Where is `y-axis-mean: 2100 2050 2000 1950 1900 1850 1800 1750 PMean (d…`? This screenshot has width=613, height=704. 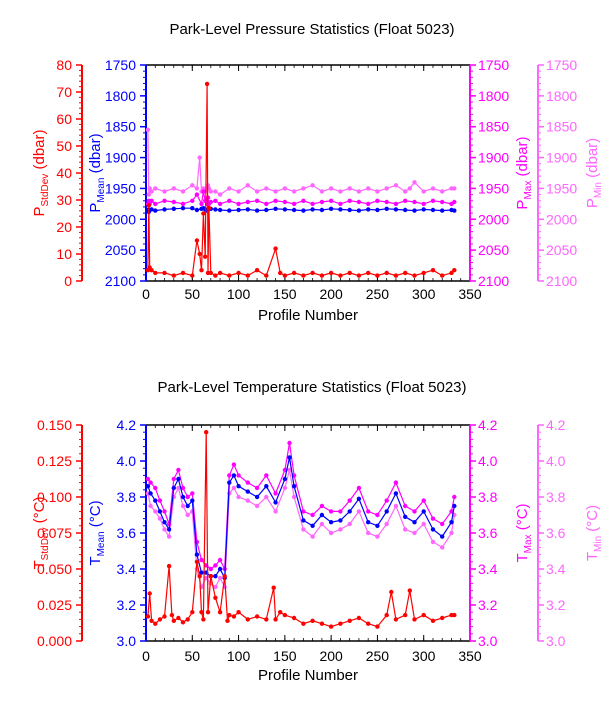 y-axis-mean: 2100 2050 2000 1950 1900 1850 1800 1750 PMean (d… is located at coordinates (117, 173).